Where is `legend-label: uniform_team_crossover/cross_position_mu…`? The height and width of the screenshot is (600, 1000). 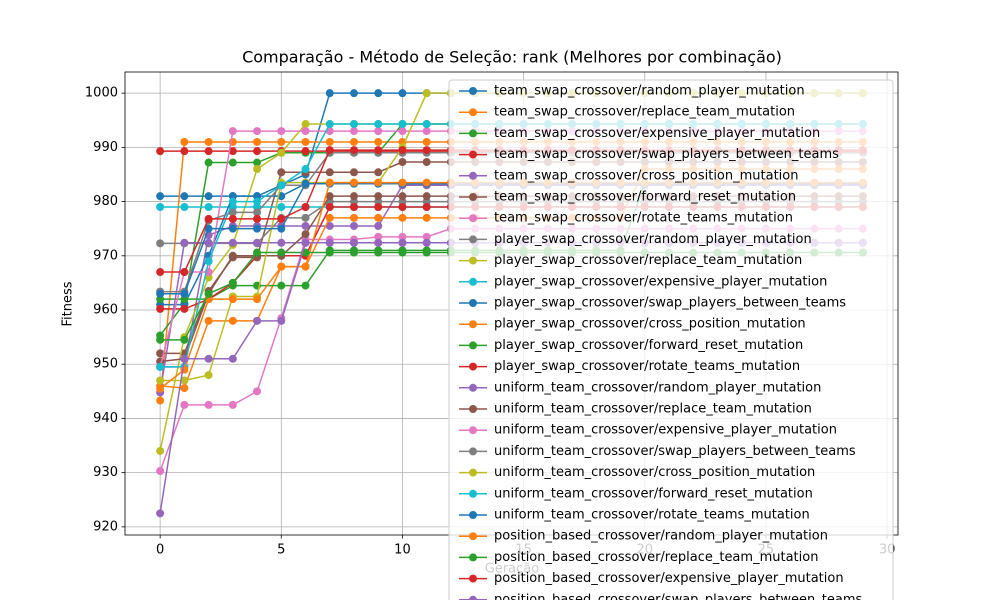 legend-label: uniform_team_crossover/cross_position_mu… is located at coordinates (654, 472).